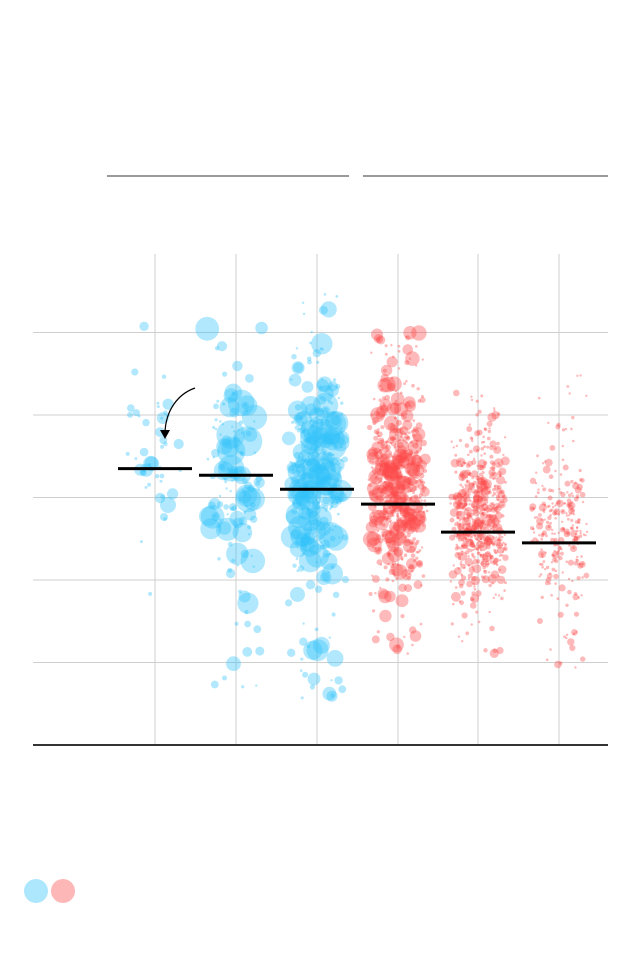  I want to click on median-lines, so click(357, 506).